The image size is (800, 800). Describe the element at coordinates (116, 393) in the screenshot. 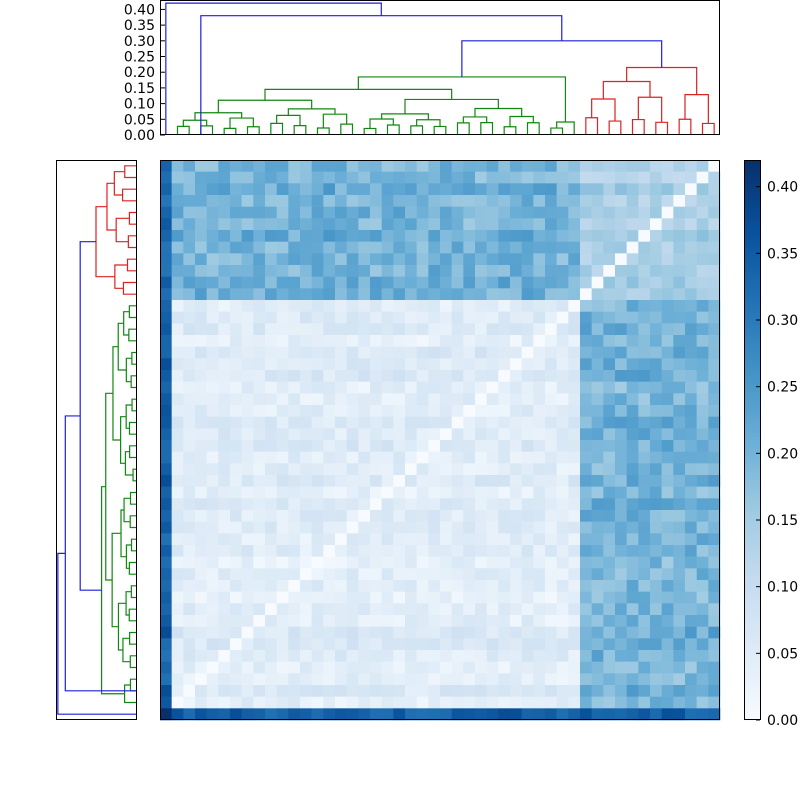

I see `left-dendrogram-link` at that location.